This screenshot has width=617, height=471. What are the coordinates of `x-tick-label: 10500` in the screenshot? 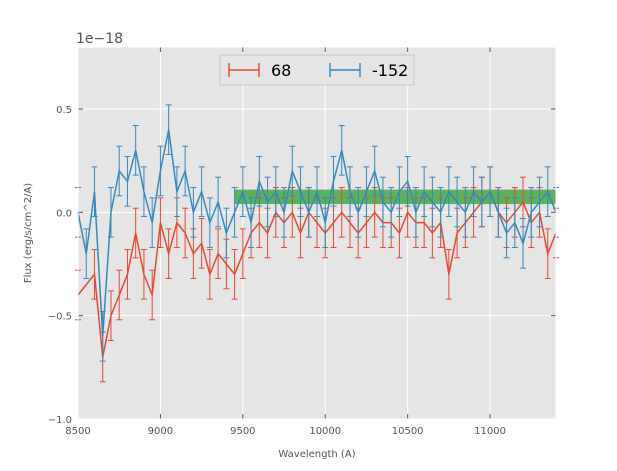 It's located at (408, 431).